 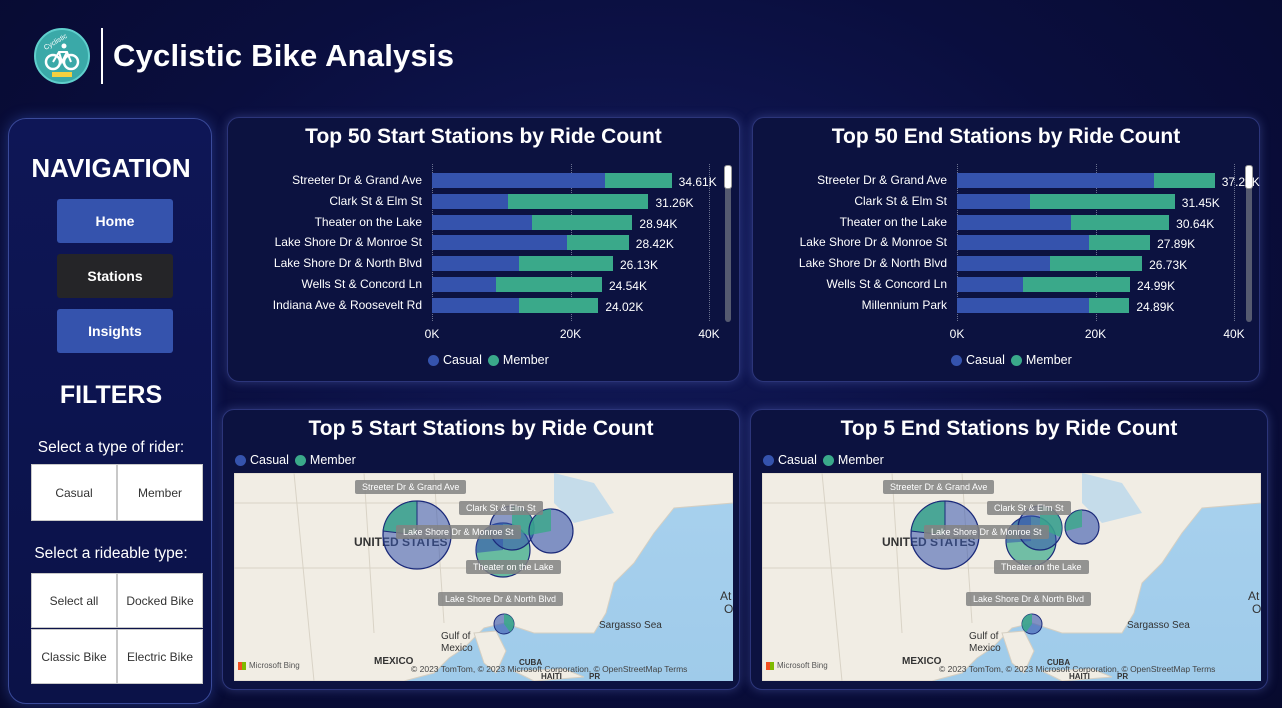 What do you see at coordinates (595, 676) in the screenshot?
I see `map-pr-label: PR` at bounding box center [595, 676].